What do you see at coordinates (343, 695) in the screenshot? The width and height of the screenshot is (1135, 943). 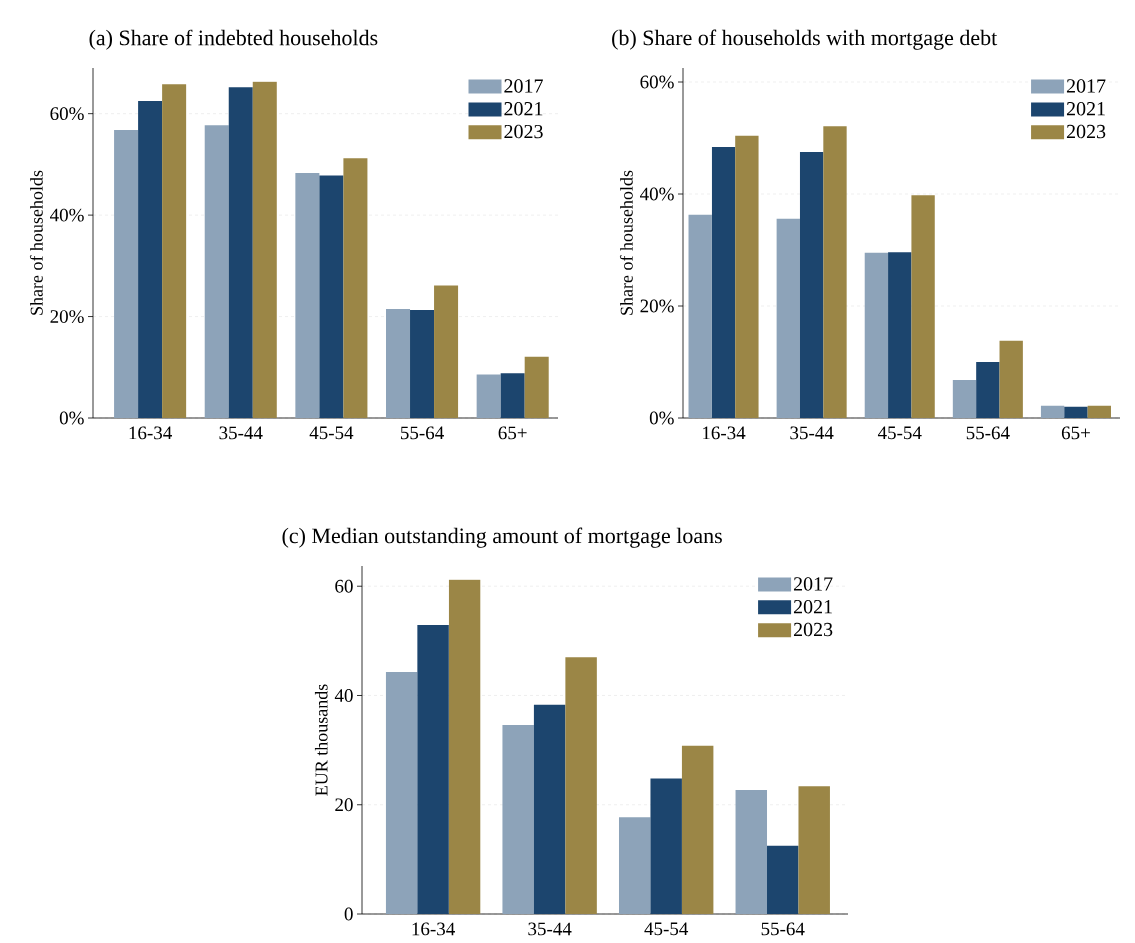 I see `y-tick-label: 40` at bounding box center [343, 695].